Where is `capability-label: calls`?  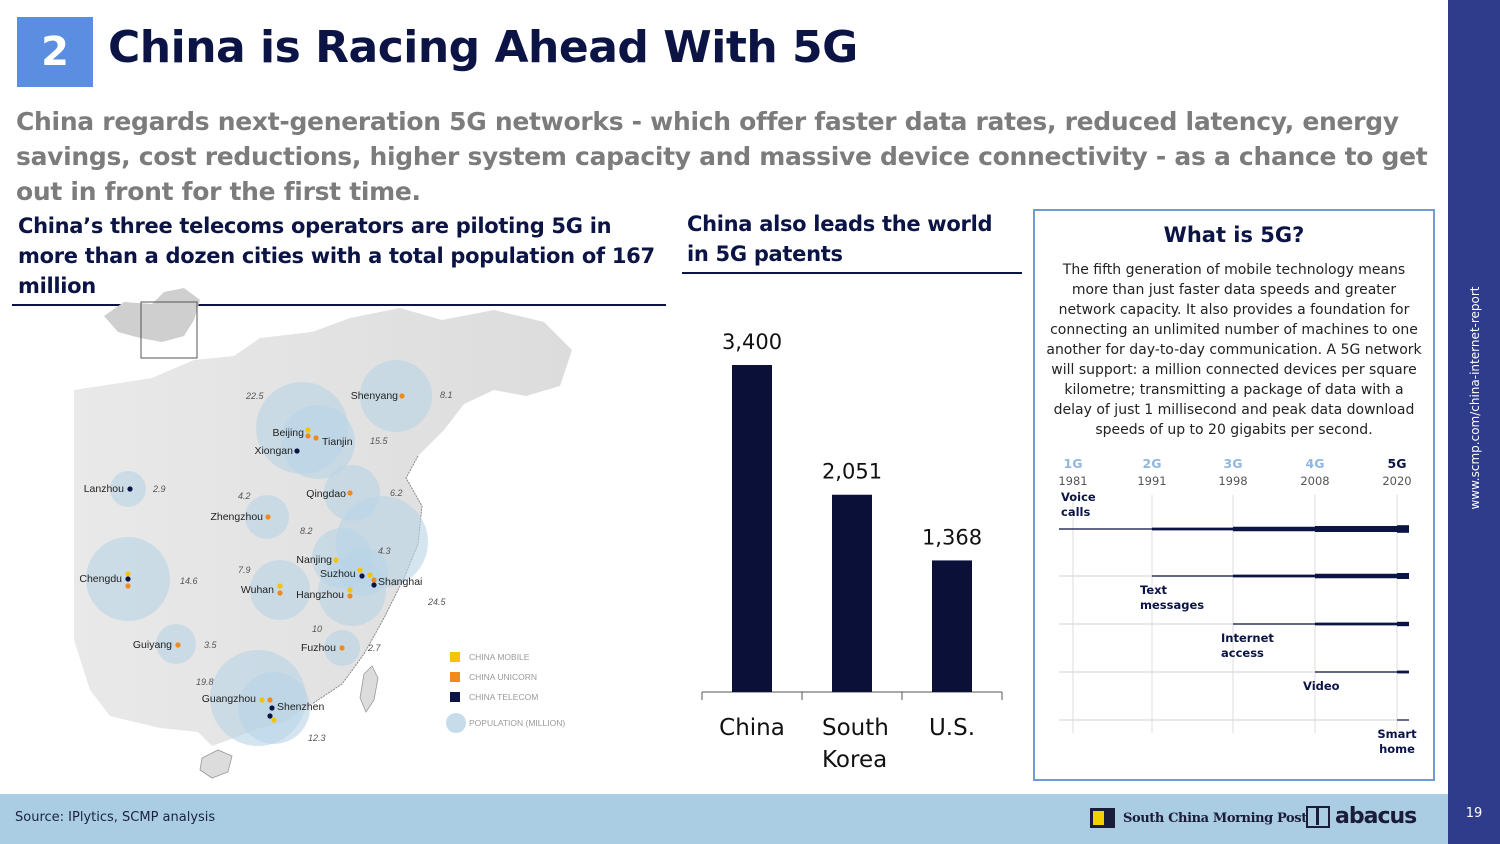
capability-label: calls is located at coordinates (1075, 512).